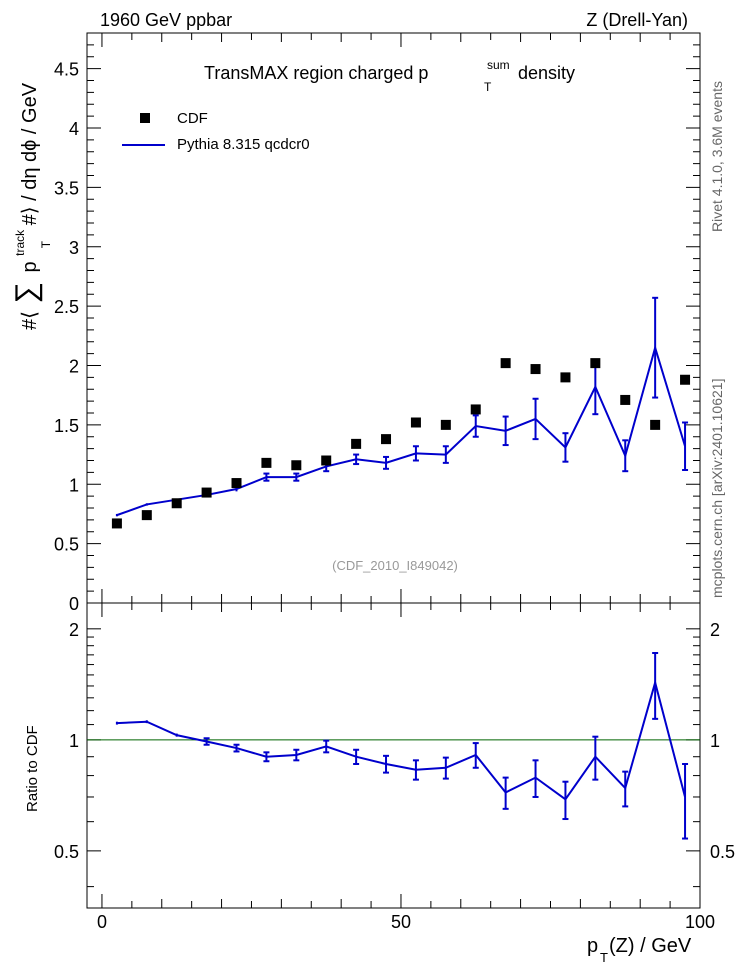 The height and width of the screenshot is (972, 746). What do you see at coordinates (74, 248) in the screenshot?
I see `main-ytick-label: 3` at bounding box center [74, 248].